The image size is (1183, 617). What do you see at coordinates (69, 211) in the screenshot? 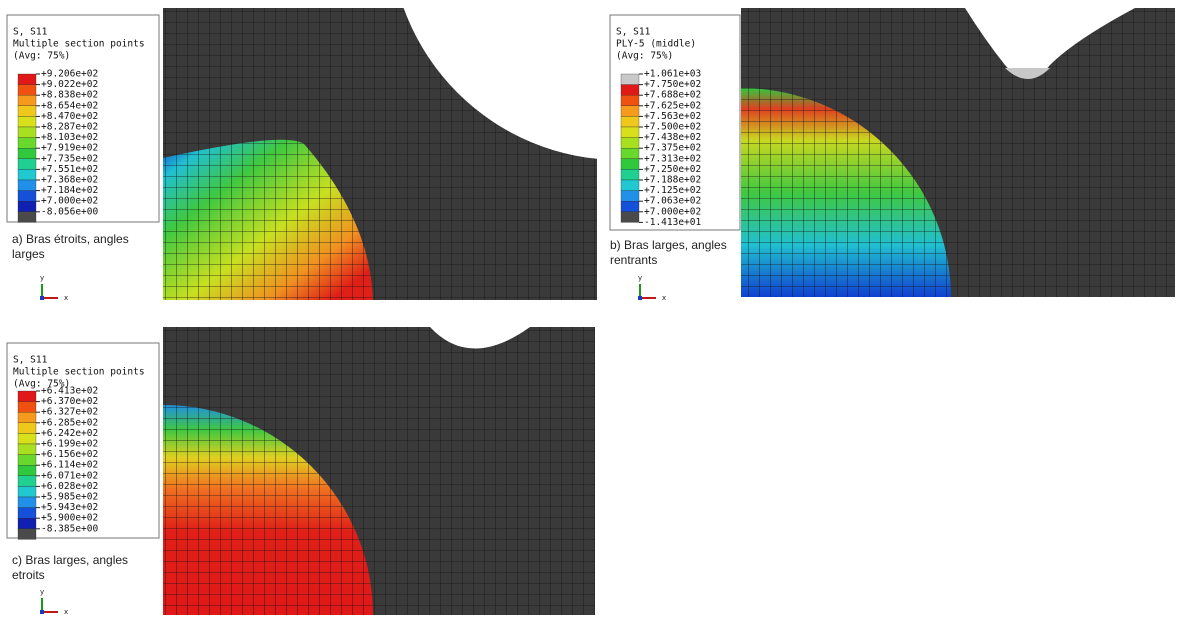
I see `legend-label: -8.056e+00` at bounding box center [69, 211].